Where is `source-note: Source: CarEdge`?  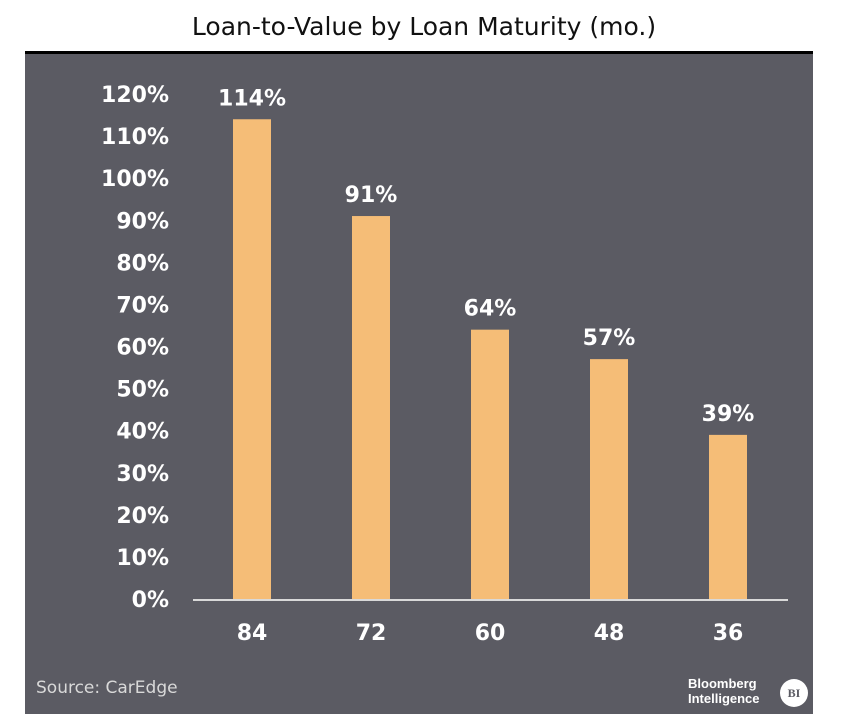 source-note: Source: CarEdge is located at coordinates (107, 688).